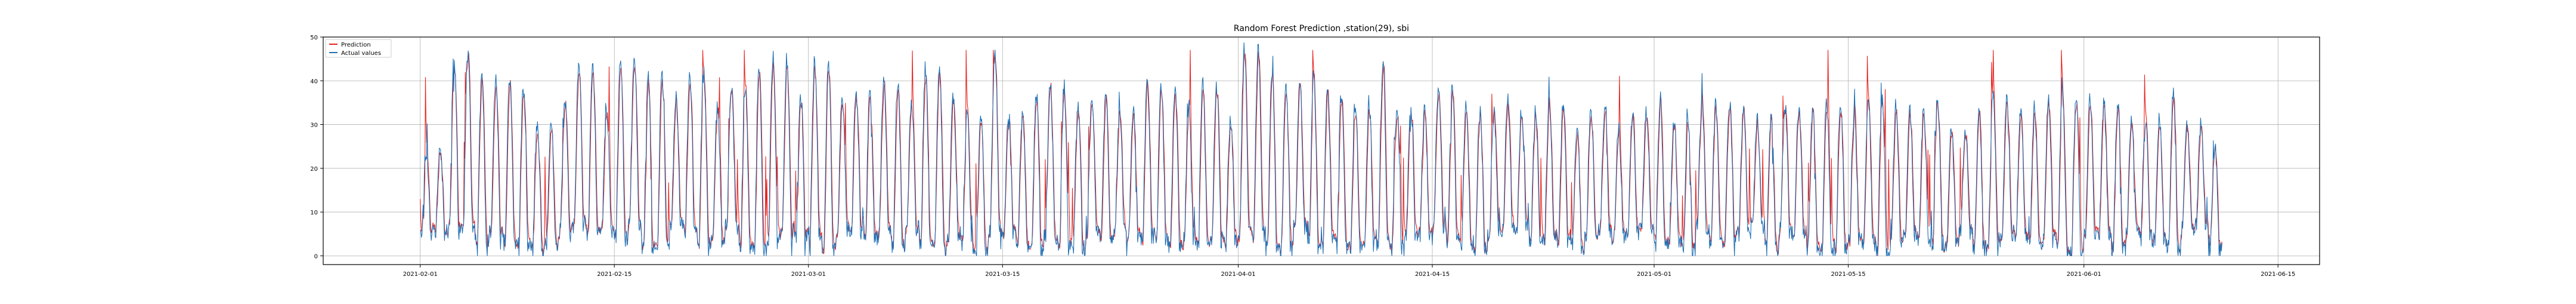 The image size is (2576, 304). Describe the element at coordinates (314, 169) in the screenshot. I see `y-tick-label: 20` at that location.